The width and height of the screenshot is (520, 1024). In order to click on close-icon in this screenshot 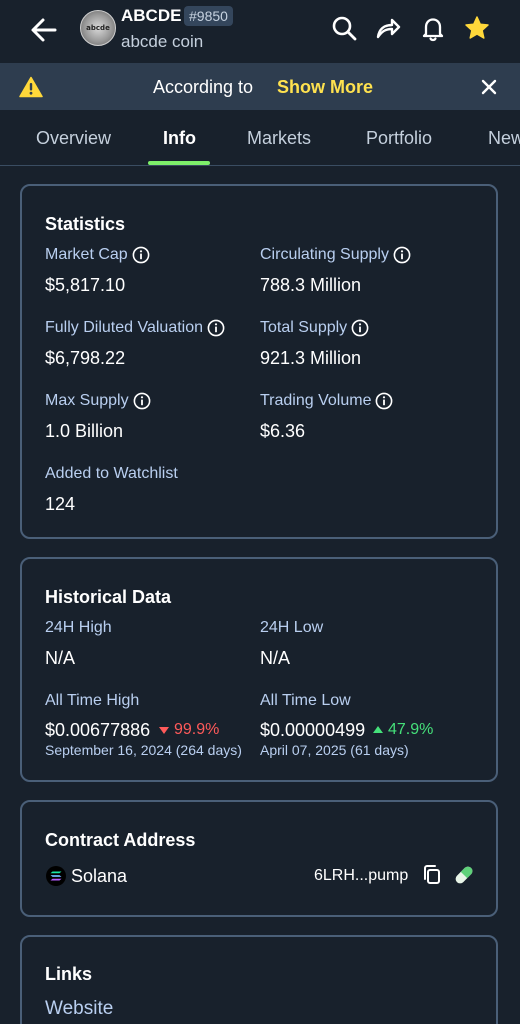, I will do `click(489, 87)`.